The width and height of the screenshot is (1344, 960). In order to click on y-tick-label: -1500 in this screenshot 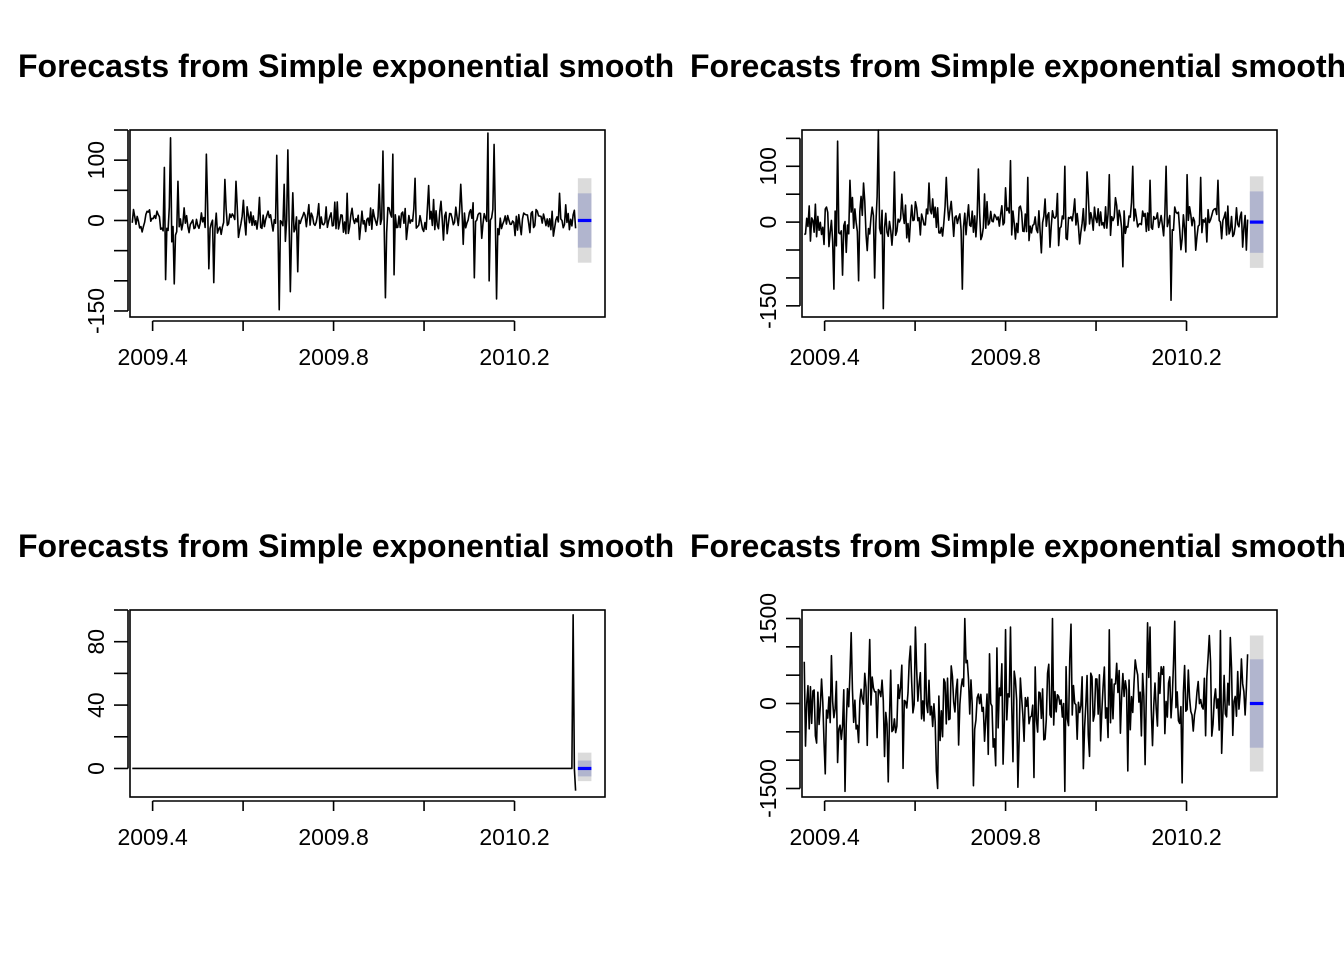, I will do `click(768, 788)`.